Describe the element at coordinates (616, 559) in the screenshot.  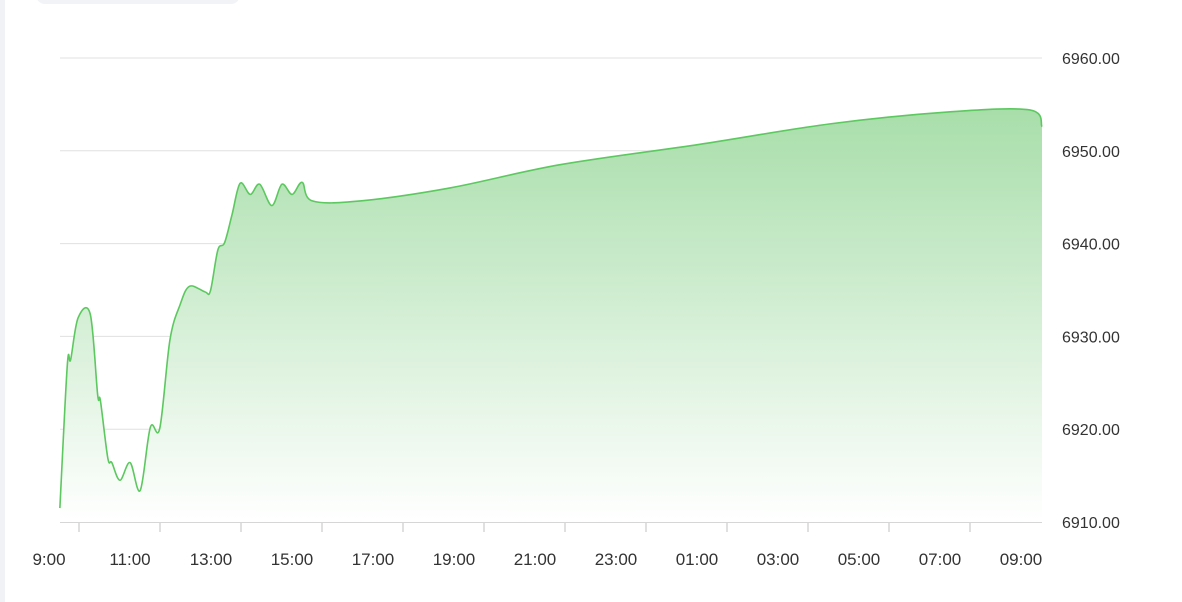
I see `x-tick-label: 23:00` at that location.